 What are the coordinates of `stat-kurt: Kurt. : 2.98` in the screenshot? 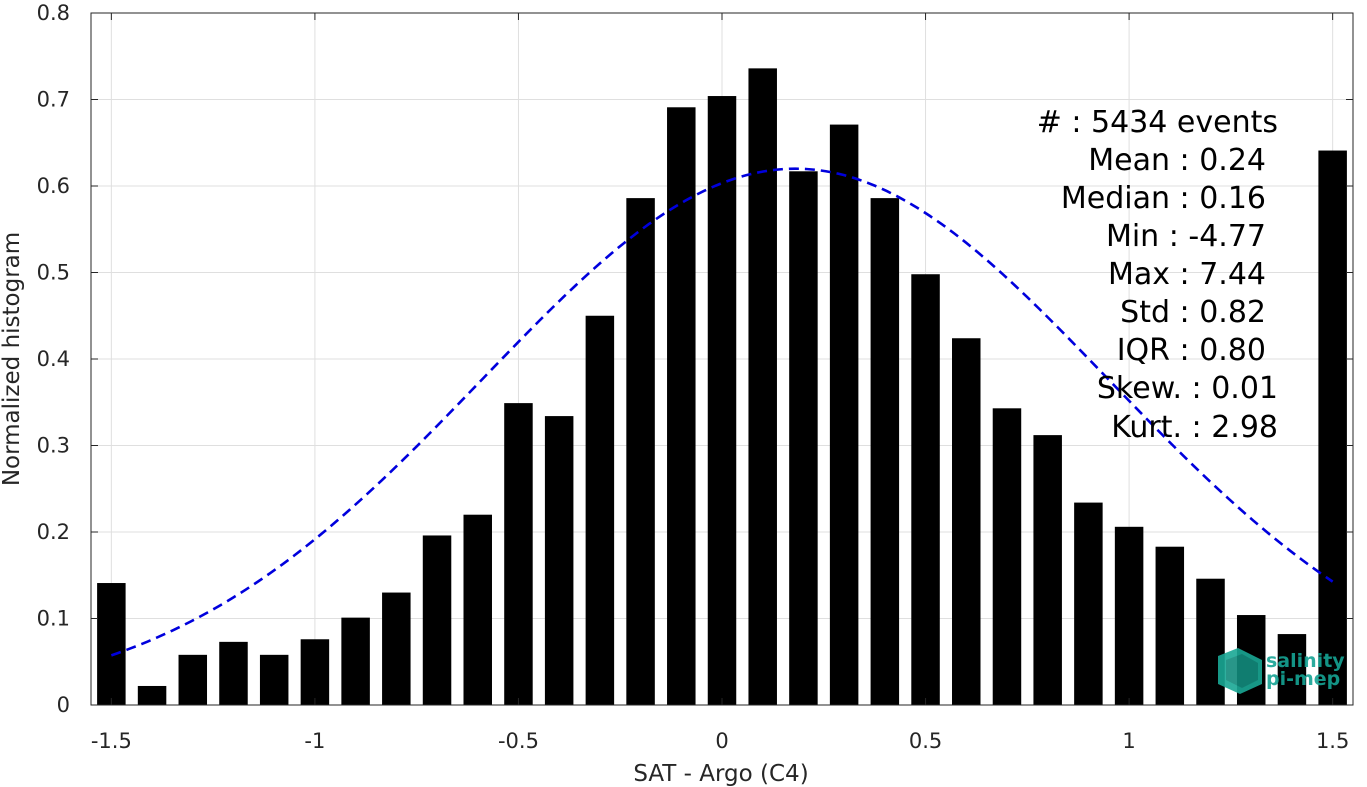 It's located at (1194, 427).